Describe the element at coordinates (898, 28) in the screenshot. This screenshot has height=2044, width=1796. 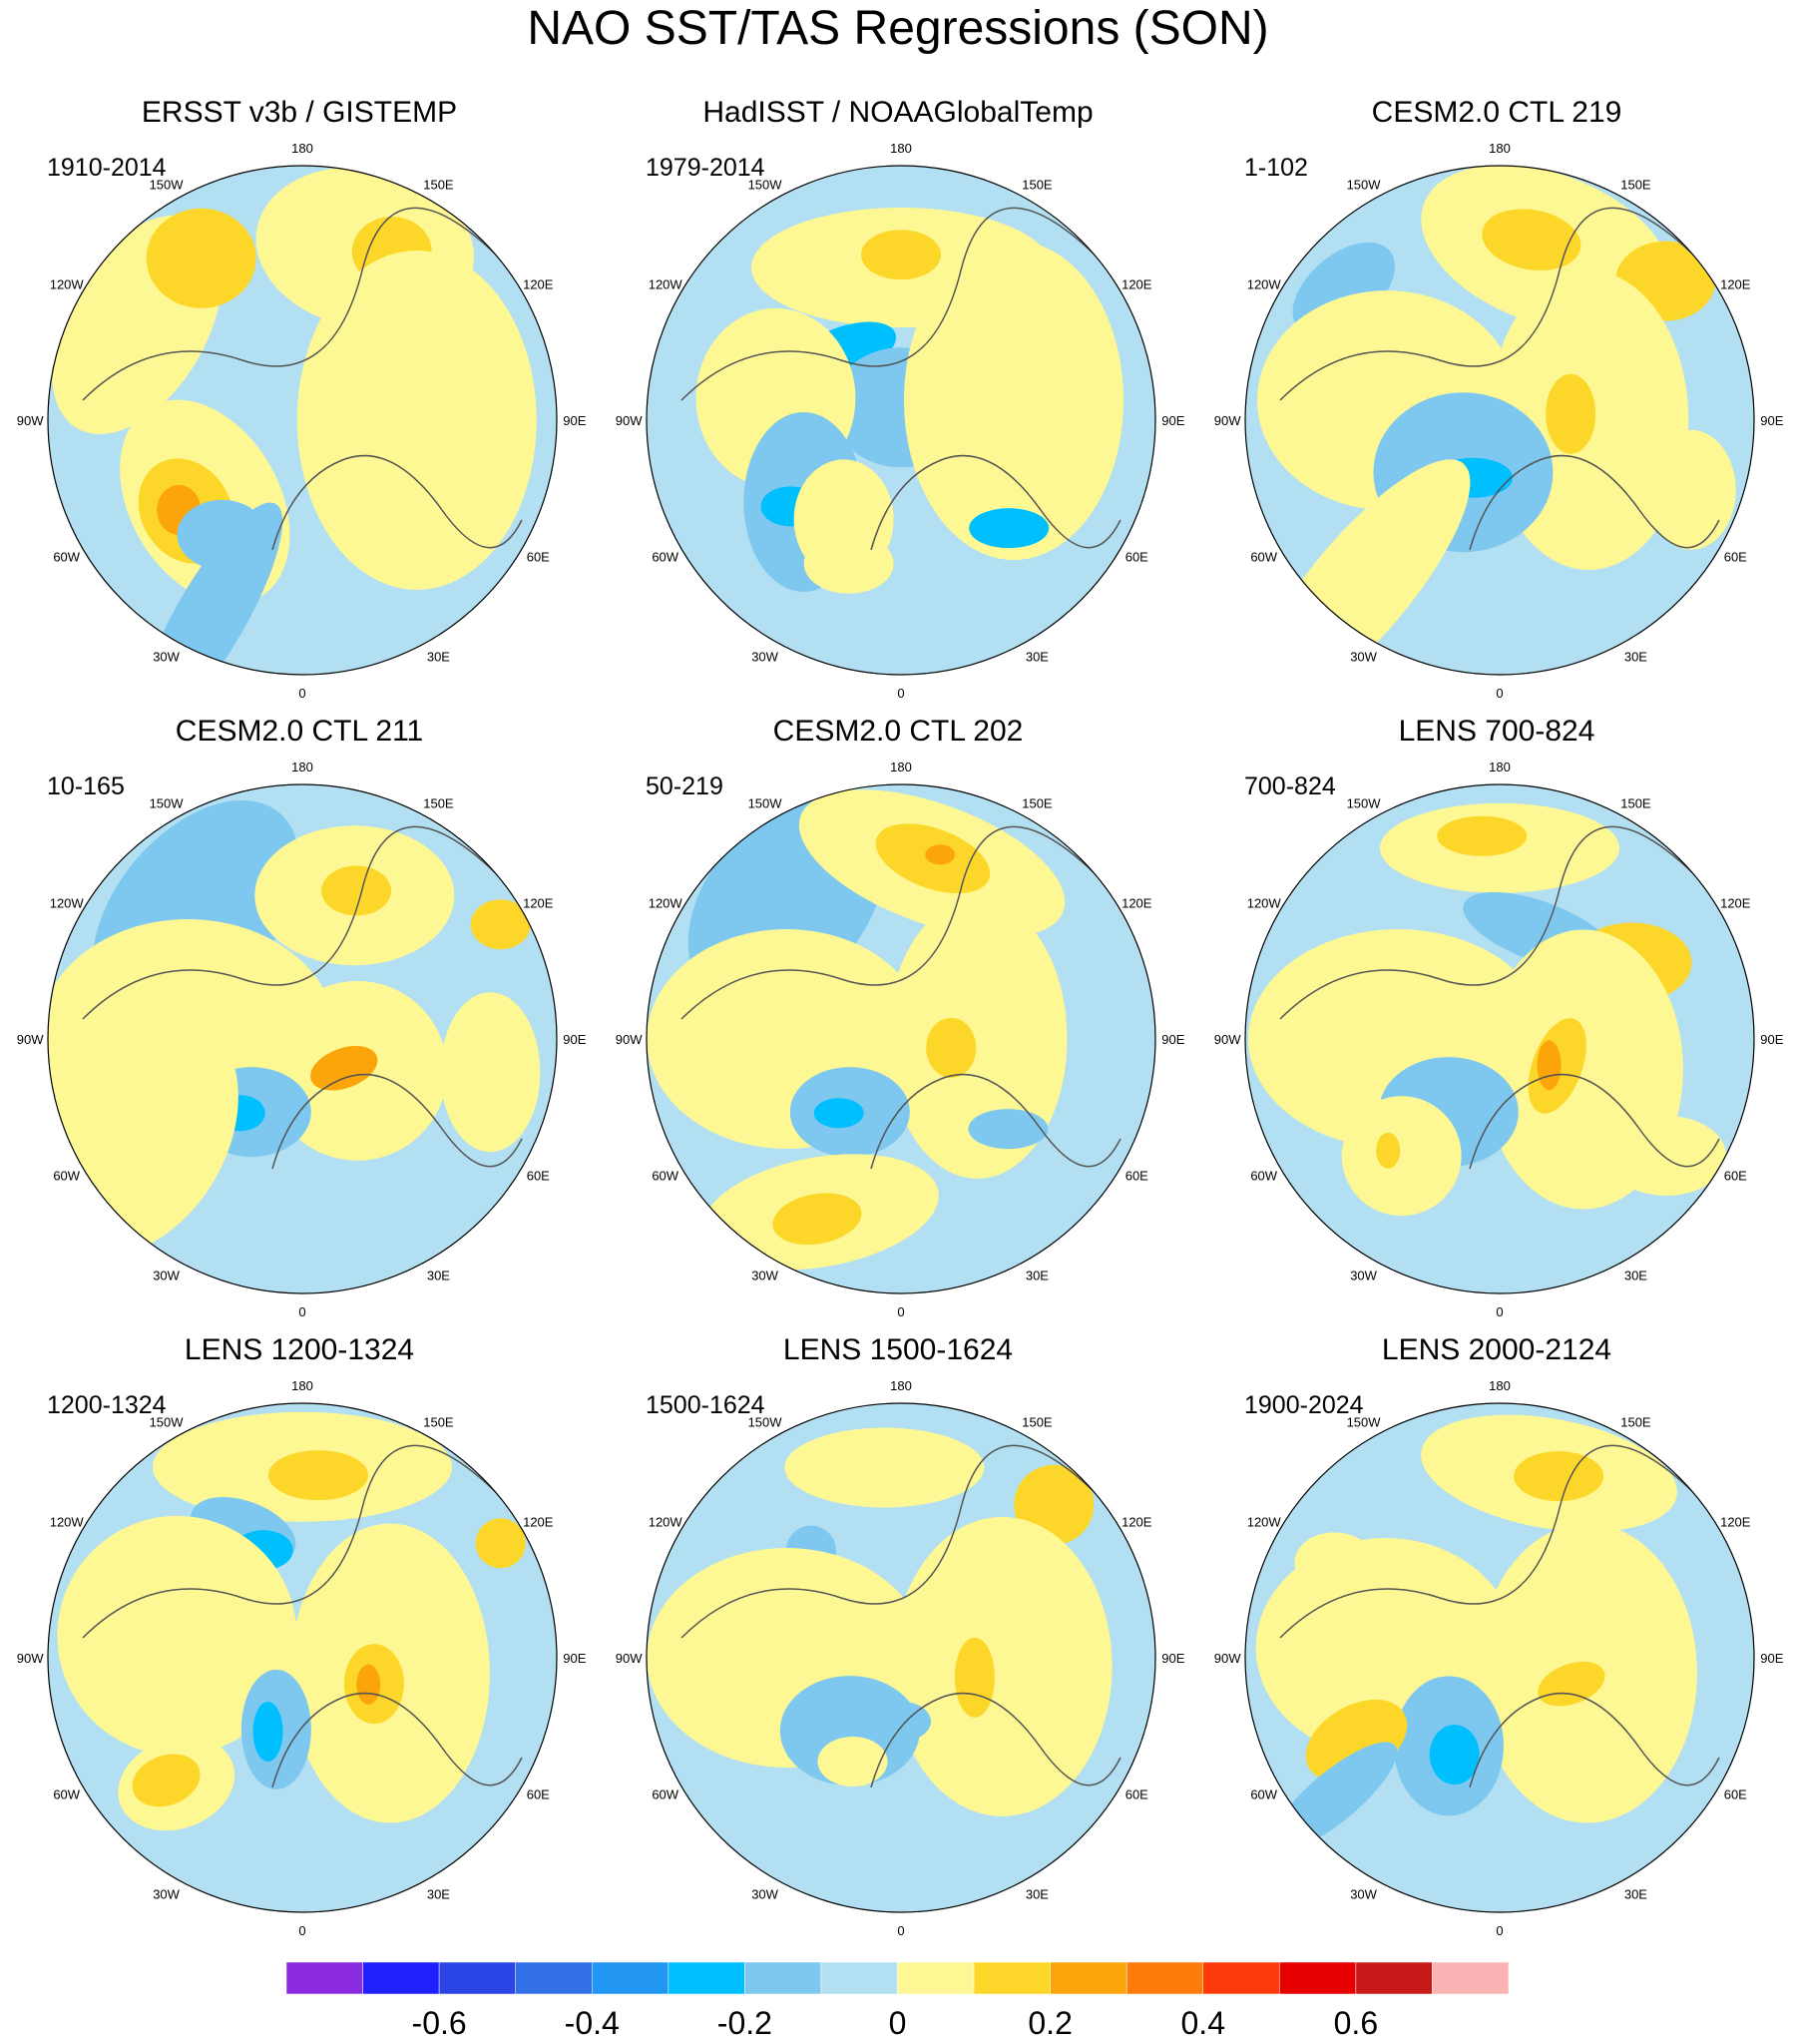
I see `main-title: NAO SST/TAS Regressions (SON)` at that location.